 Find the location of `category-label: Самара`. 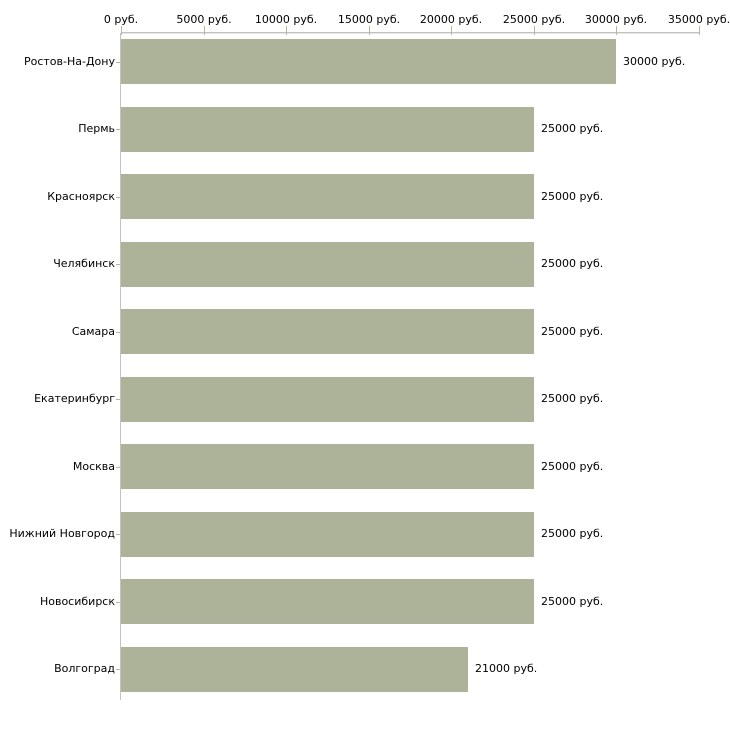

category-label: Самара is located at coordinates (93, 331).